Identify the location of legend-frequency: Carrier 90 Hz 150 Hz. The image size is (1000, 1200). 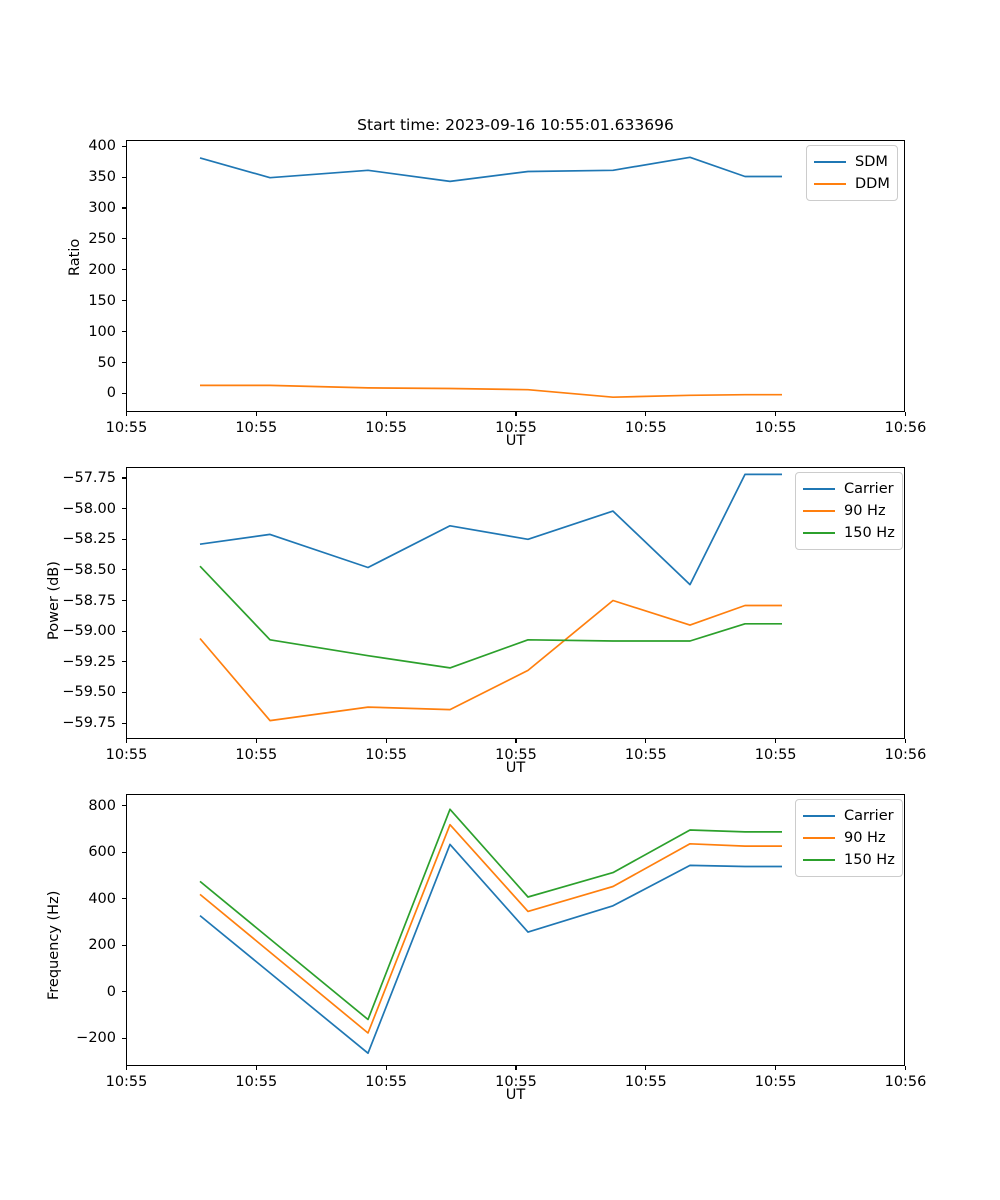
(849, 838).